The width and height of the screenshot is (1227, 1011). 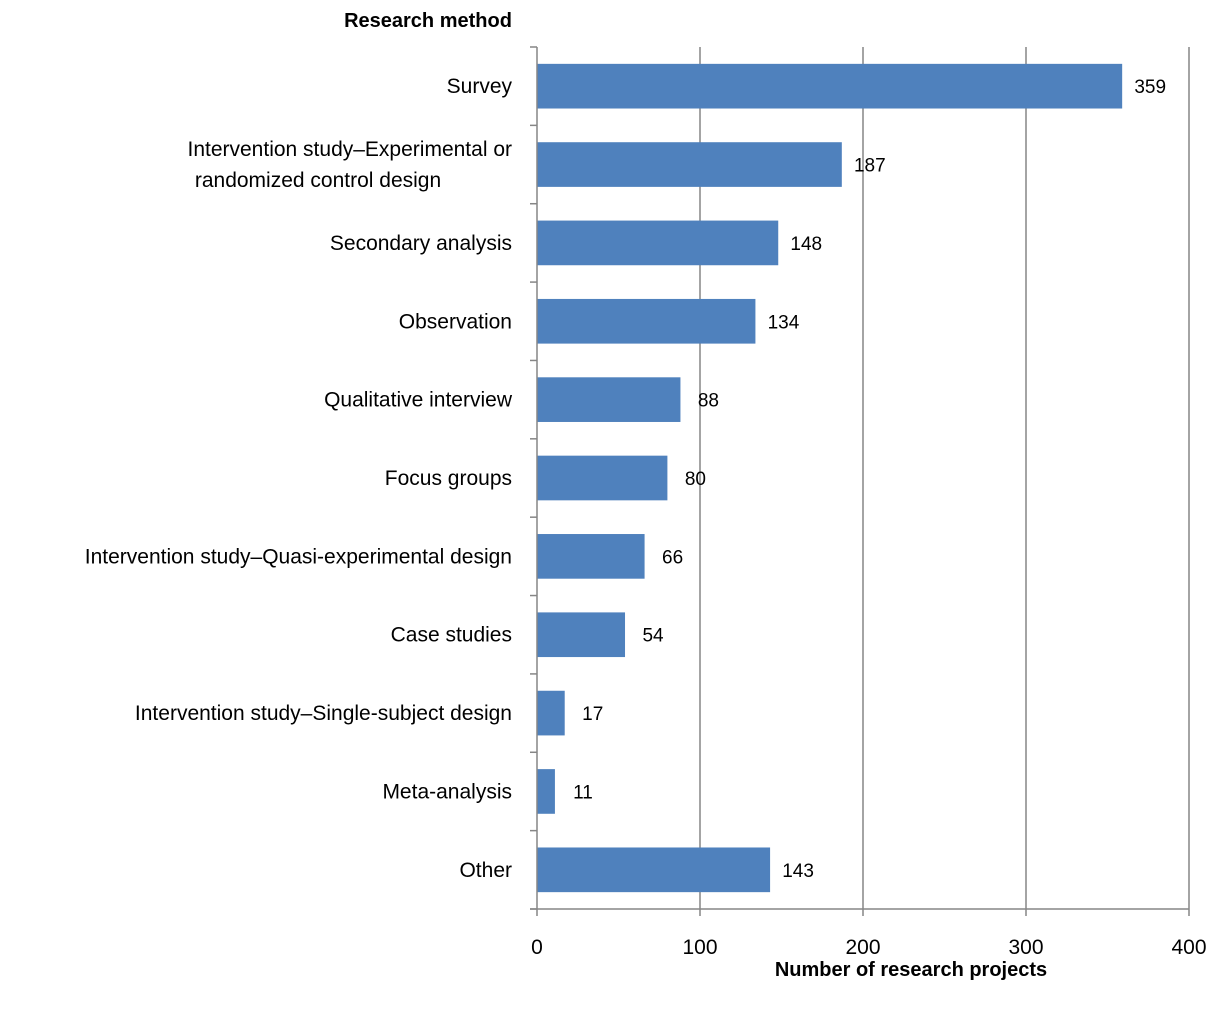 I want to click on category-label: Intervention study–Single-subject design, so click(x=323, y=713).